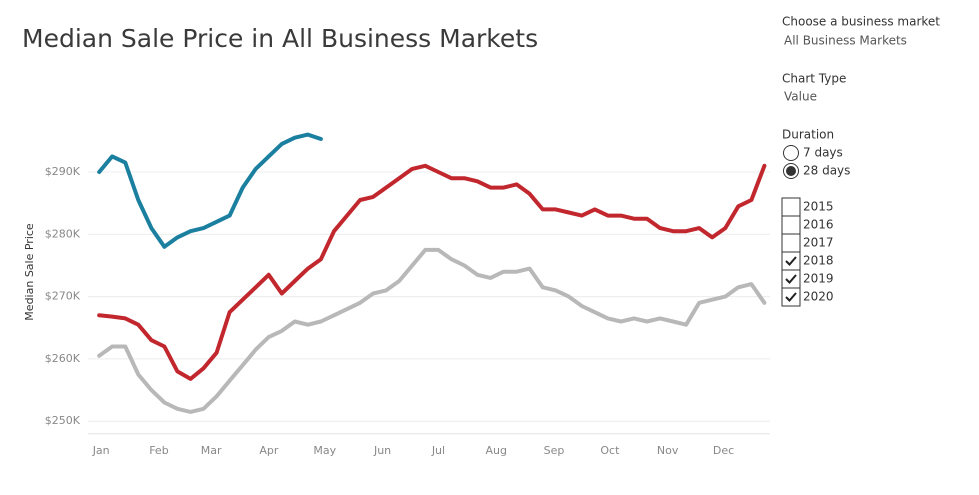 The height and width of the screenshot is (495, 979). What do you see at coordinates (554, 450) in the screenshot?
I see `x-tick-label: Sep` at bounding box center [554, 450].